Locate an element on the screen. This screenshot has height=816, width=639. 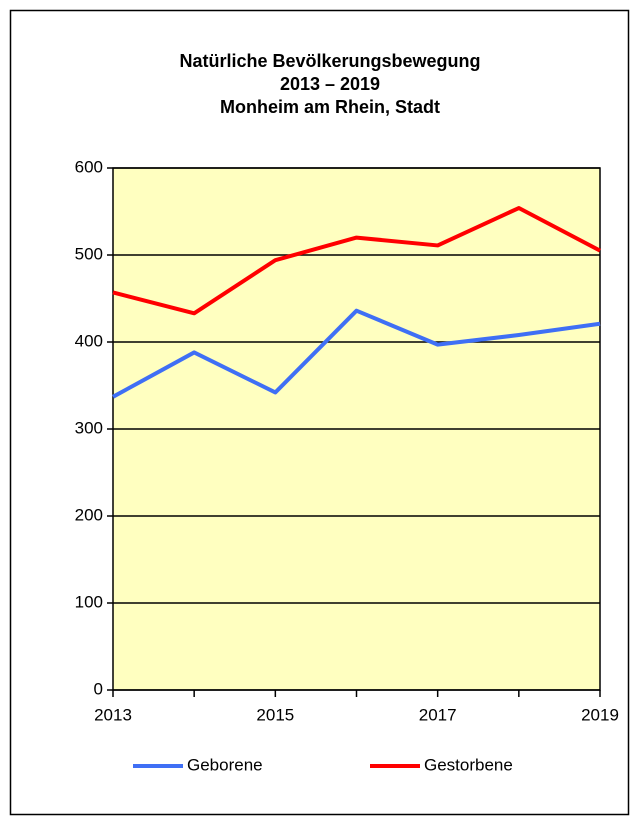
y-tick-label: 0 is located at coordinates (98, 688).